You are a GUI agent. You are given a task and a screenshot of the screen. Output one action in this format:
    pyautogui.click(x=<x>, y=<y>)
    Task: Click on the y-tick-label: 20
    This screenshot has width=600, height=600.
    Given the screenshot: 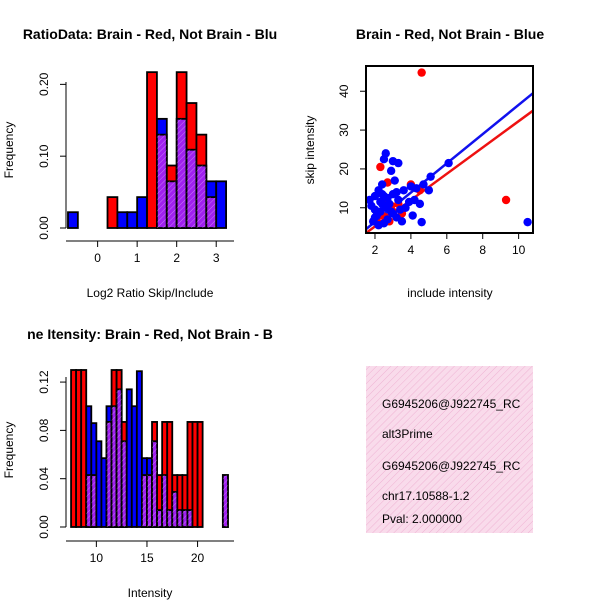 What is the action you would take?
    pyautogui.click(x=344, y=169)
    